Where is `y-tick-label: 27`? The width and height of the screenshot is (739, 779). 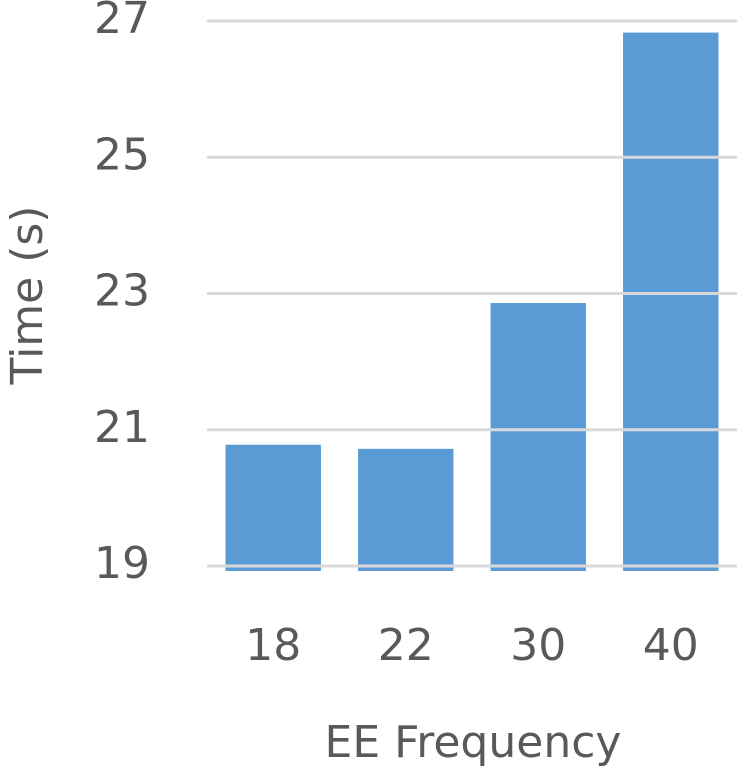
y-tick-label: 27 is located at coordinates (122, 22).